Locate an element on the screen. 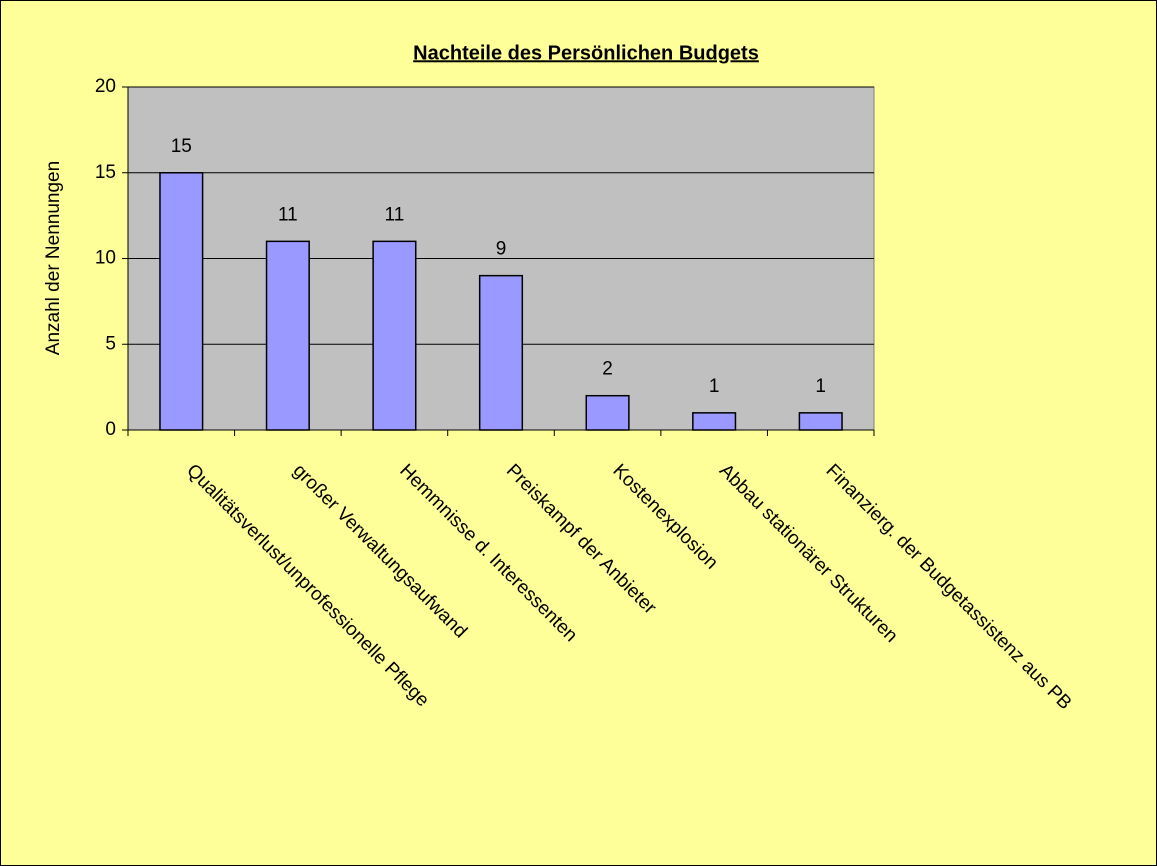 The image size is (1157, 866). y-tick-label: 0 is located at coordinates (110, 429).